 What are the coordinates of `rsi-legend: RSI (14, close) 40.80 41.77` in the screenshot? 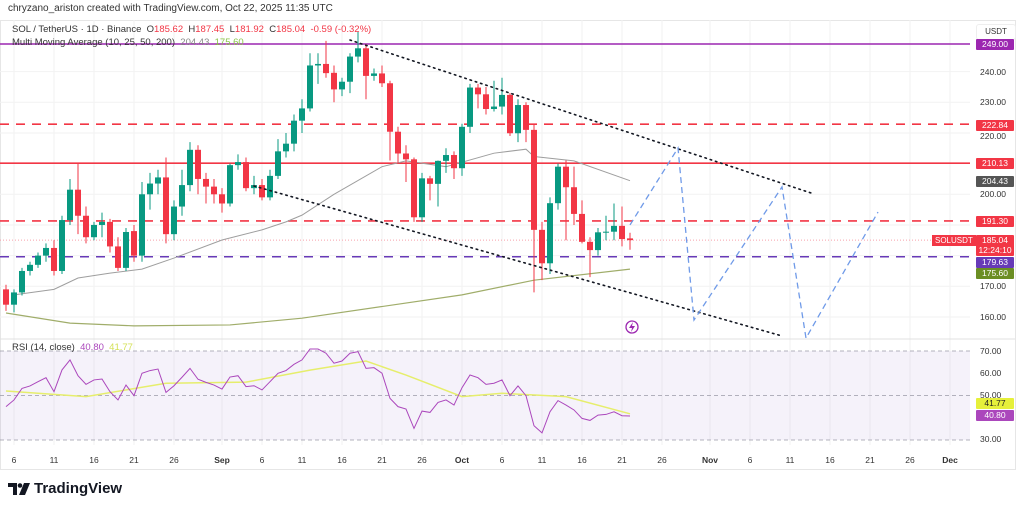 It's located at (72, 347).